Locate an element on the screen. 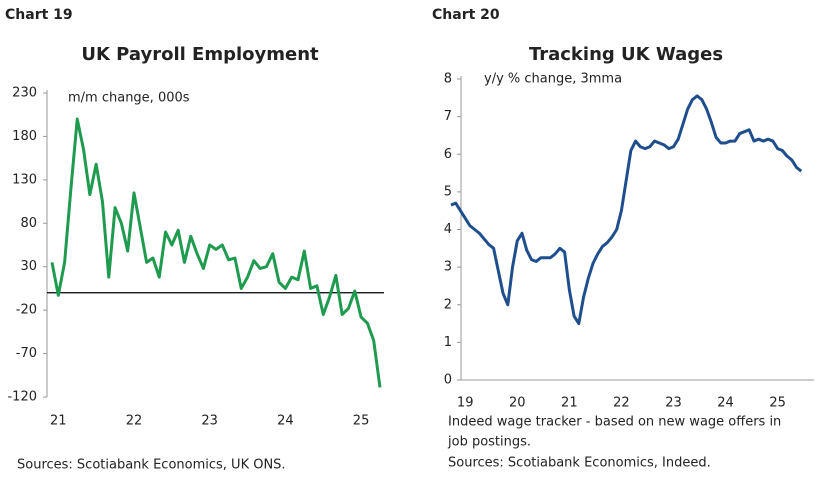  y-tick-label: 130 is located at coordinates (24, 179).